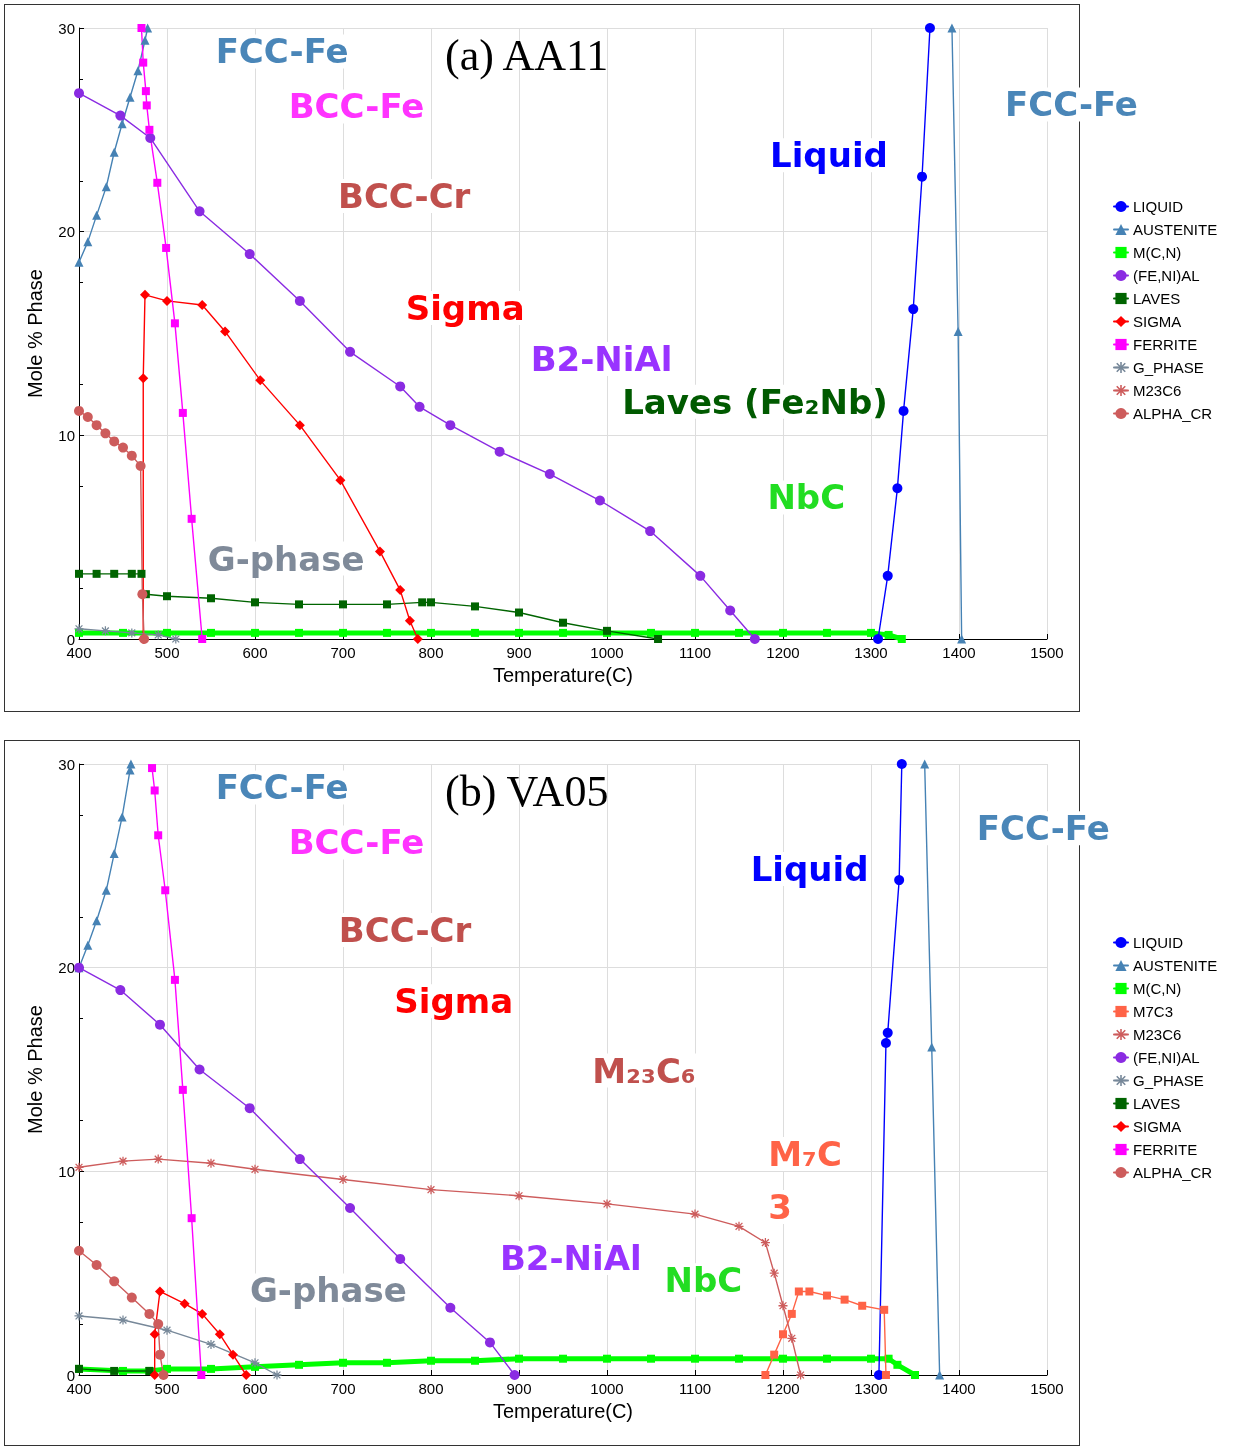 The height and width of the screenshot is (1448, 1241). Describe the element at coordinates (809, 868) in the screenshot. I see `annotation: Liquid` at that location.